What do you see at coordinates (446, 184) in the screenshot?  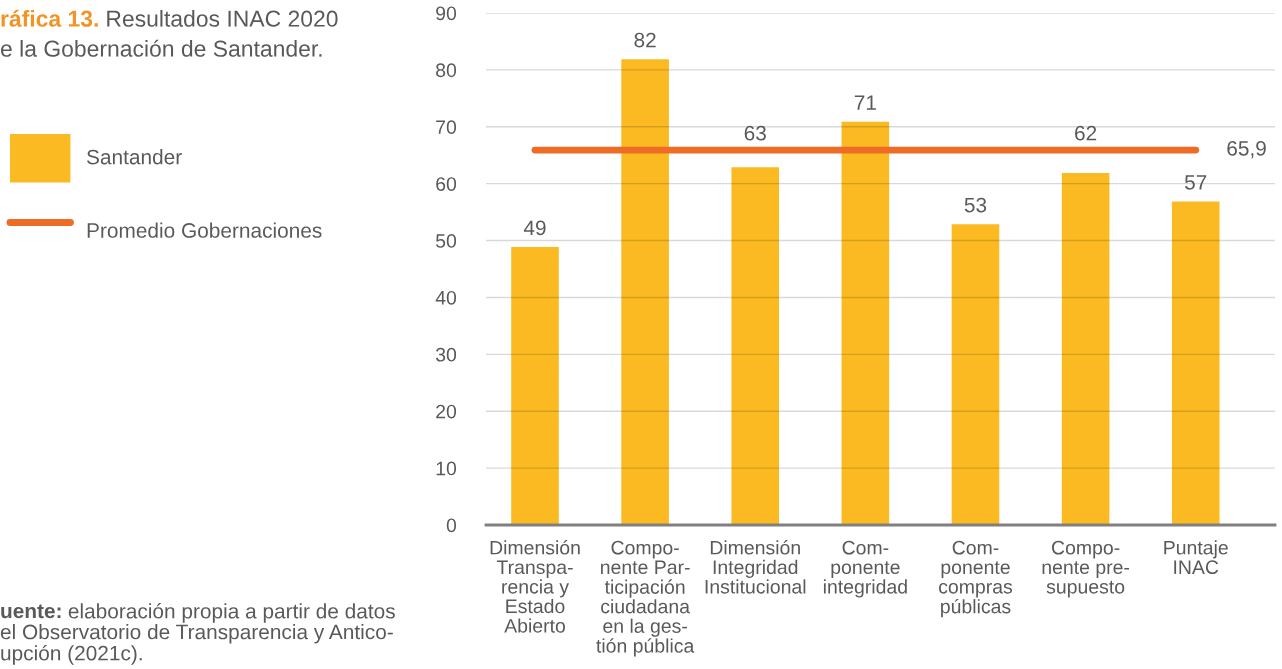 I see `y-tick-label: 60` at bounding box center [446, 184].